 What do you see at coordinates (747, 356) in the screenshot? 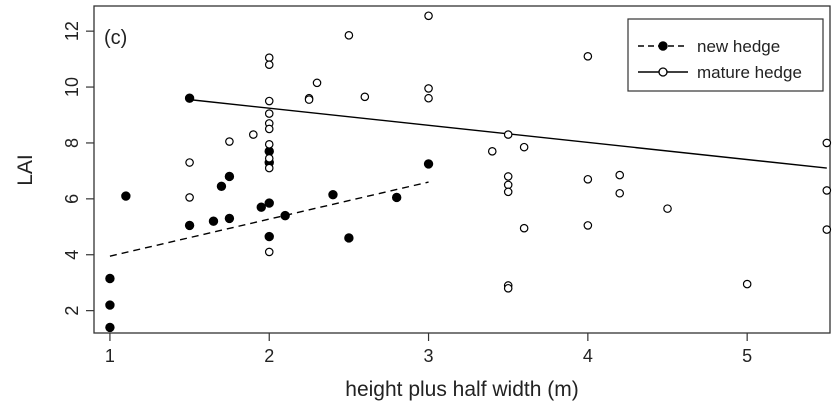
I see `x-tick-label: 5` at bounding box center [747, 356].